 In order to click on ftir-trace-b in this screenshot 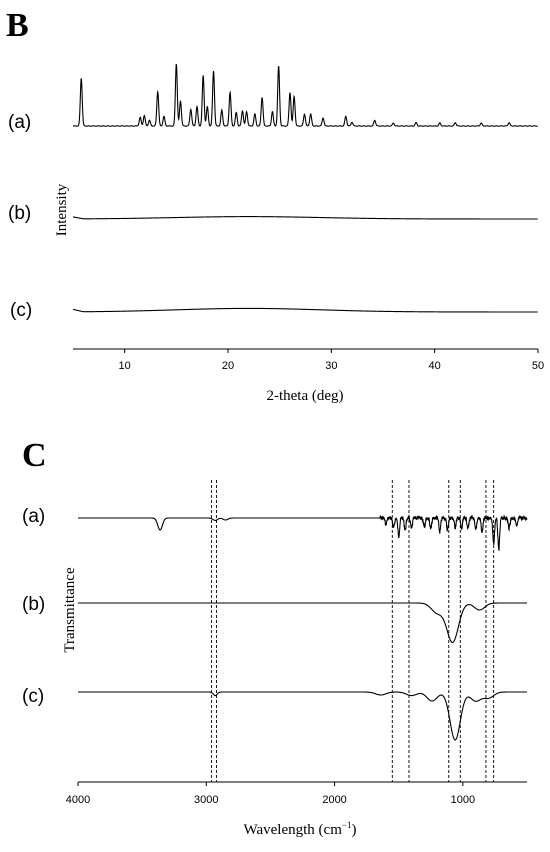, I will do `click(302, 623)`.